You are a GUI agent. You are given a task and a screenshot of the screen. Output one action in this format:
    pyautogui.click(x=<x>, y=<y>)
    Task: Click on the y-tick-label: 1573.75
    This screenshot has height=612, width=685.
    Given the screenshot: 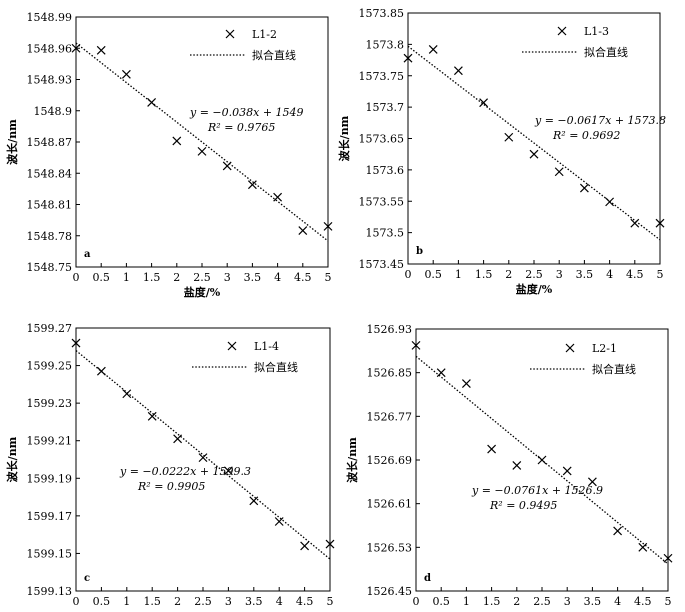 What is the action you would take?
    pyautogui.click(x=382, y=76)
    